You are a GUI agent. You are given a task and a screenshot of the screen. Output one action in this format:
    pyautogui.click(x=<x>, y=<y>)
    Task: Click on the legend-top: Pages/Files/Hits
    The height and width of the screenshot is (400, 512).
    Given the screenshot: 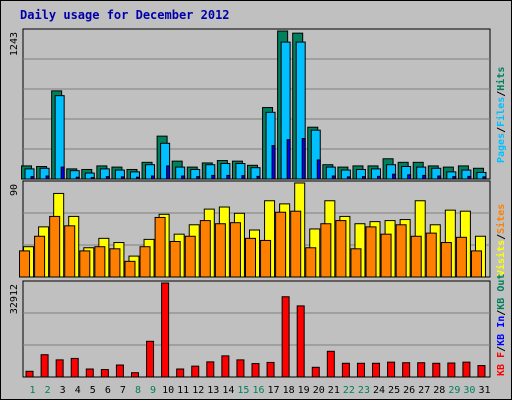 What is the action you would take?
    pyautogui.click(x=501, y=115)
    